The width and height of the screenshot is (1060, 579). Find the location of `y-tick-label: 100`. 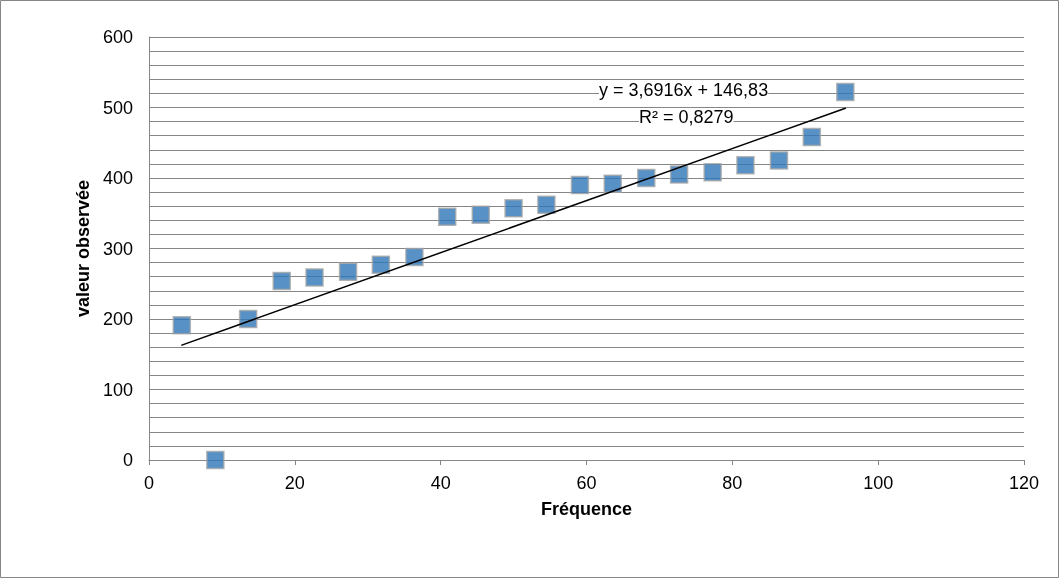

y-tick-label: 100 is located at coordinates (117, 389).